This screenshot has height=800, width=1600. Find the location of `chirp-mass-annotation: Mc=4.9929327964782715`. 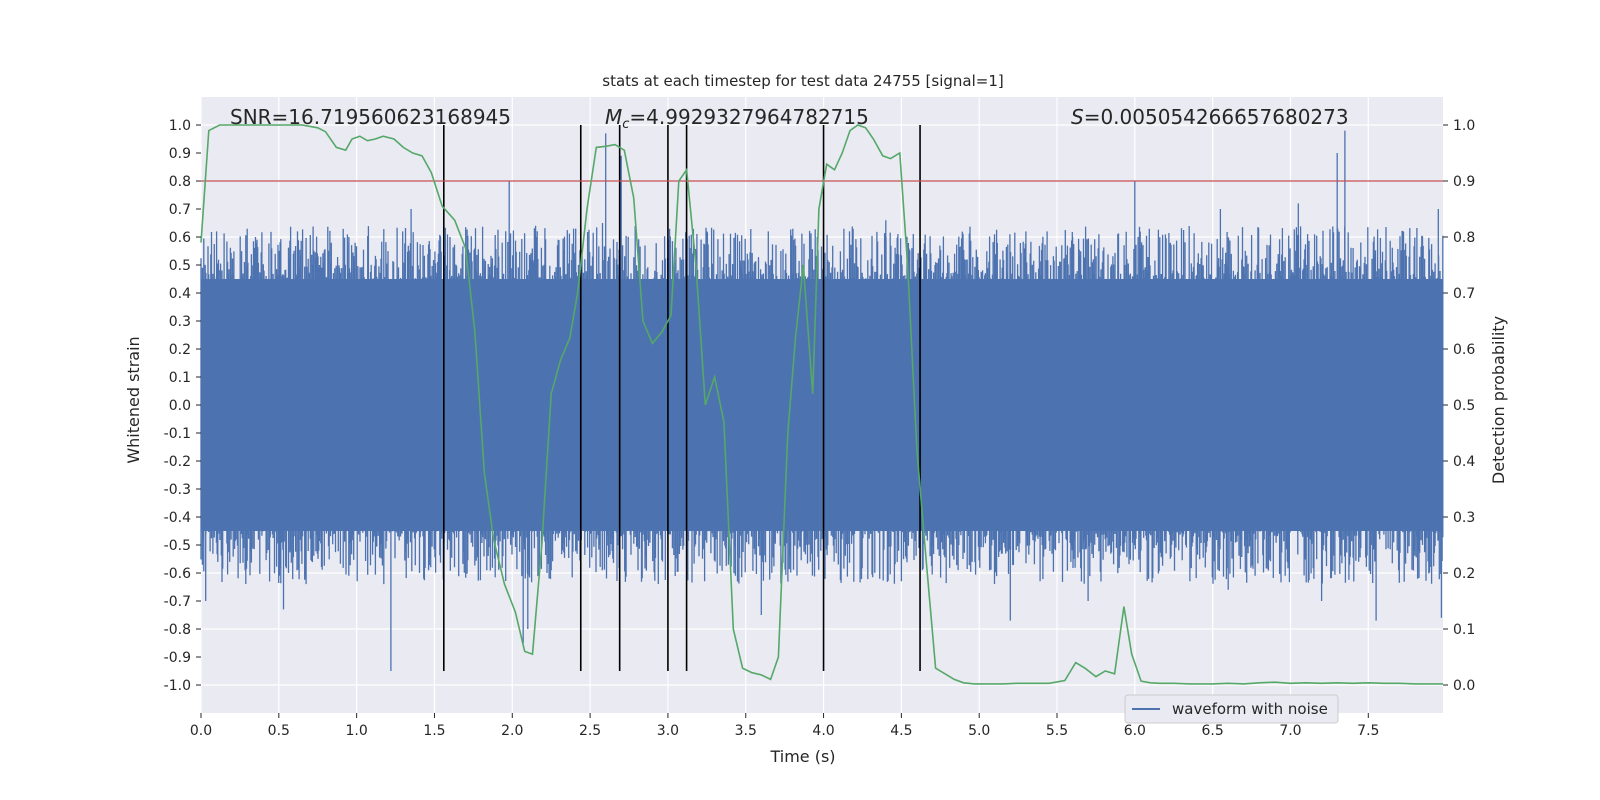

chirp-mass-annotation: Mc=4.9929327964782715 is located at coordinates (737, 118).